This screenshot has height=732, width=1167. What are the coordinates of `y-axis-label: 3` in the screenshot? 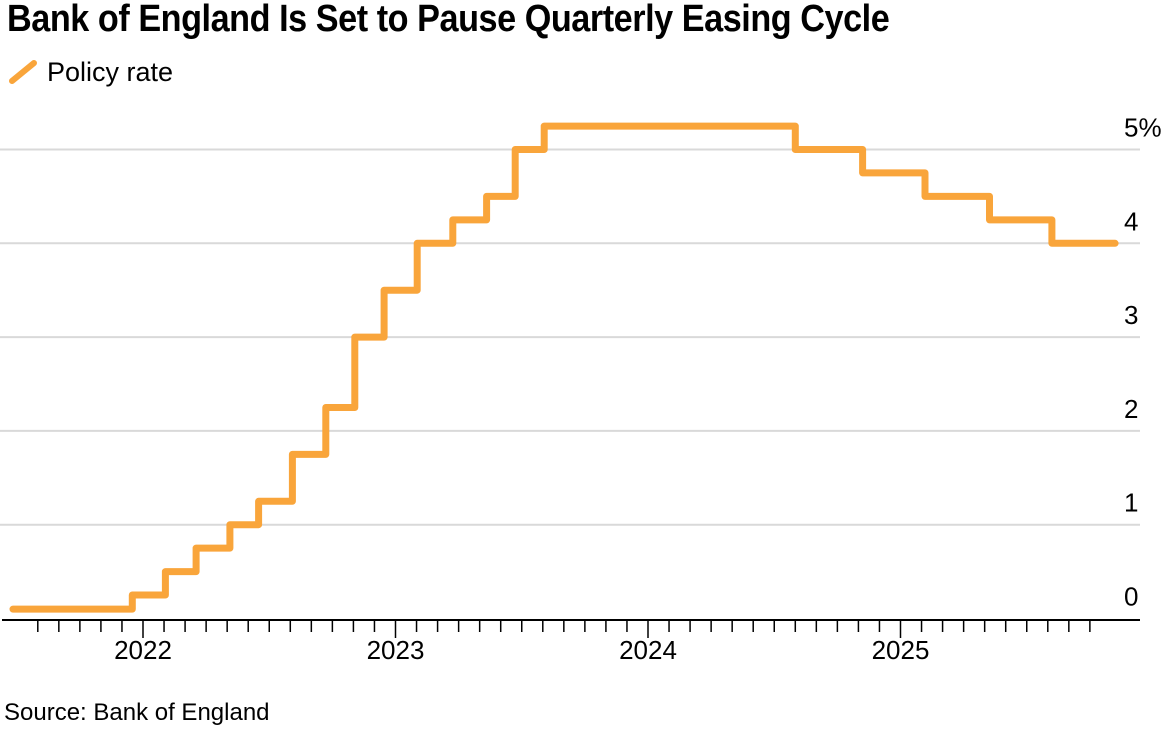 It's located at (1131, 315).